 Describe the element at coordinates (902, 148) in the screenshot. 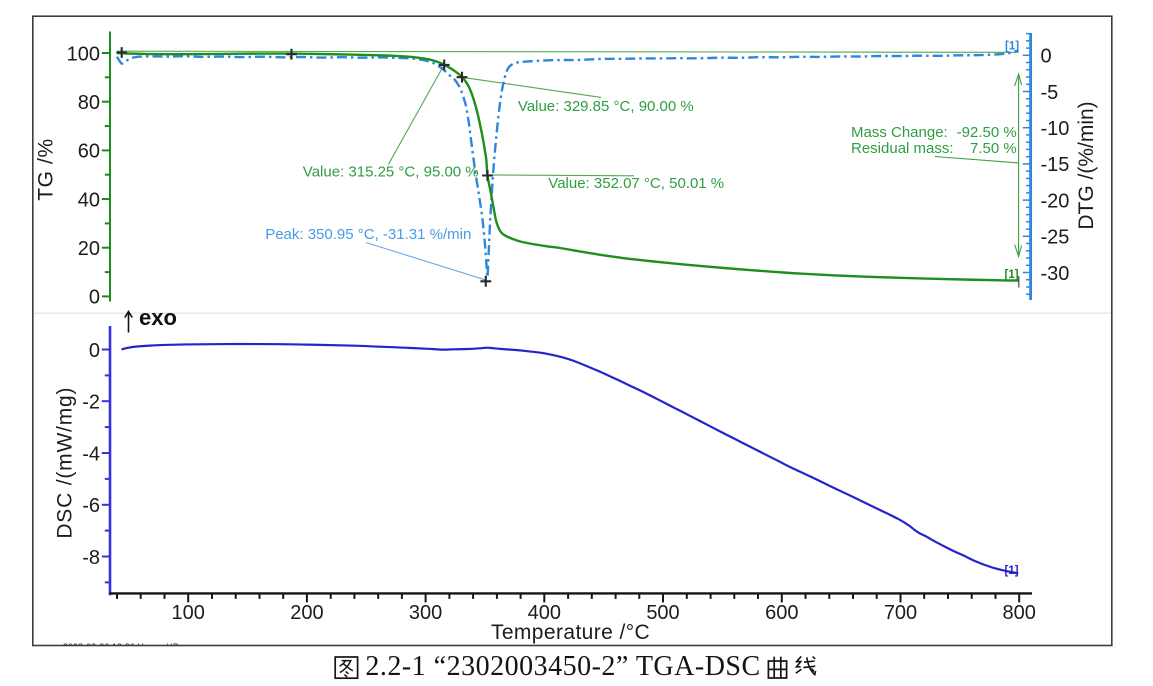

I see `svg-text: Residual mass:` at that location.